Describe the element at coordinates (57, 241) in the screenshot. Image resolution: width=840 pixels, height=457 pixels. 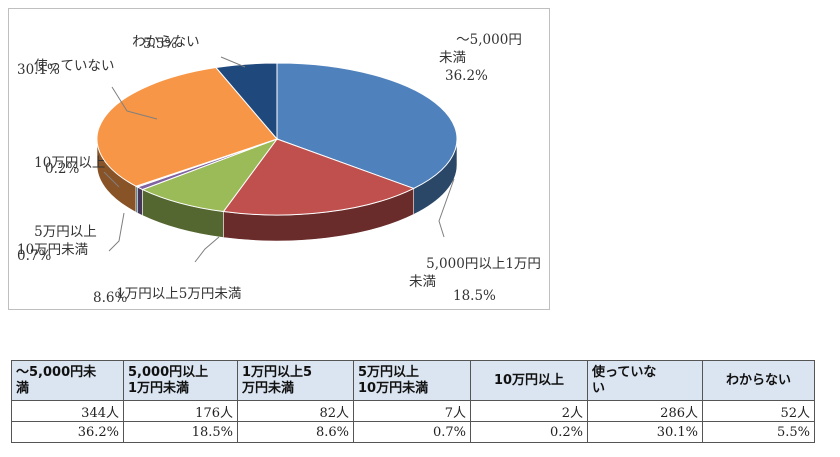
I see `slice-label: 5万円以上 10万円未満` at that location.